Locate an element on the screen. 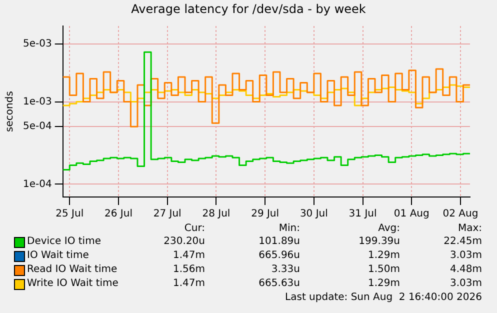 Image resolution: width=497 pixels, height=313 pixels. y-axis-title: seconds is located at coordinates (10, 111).